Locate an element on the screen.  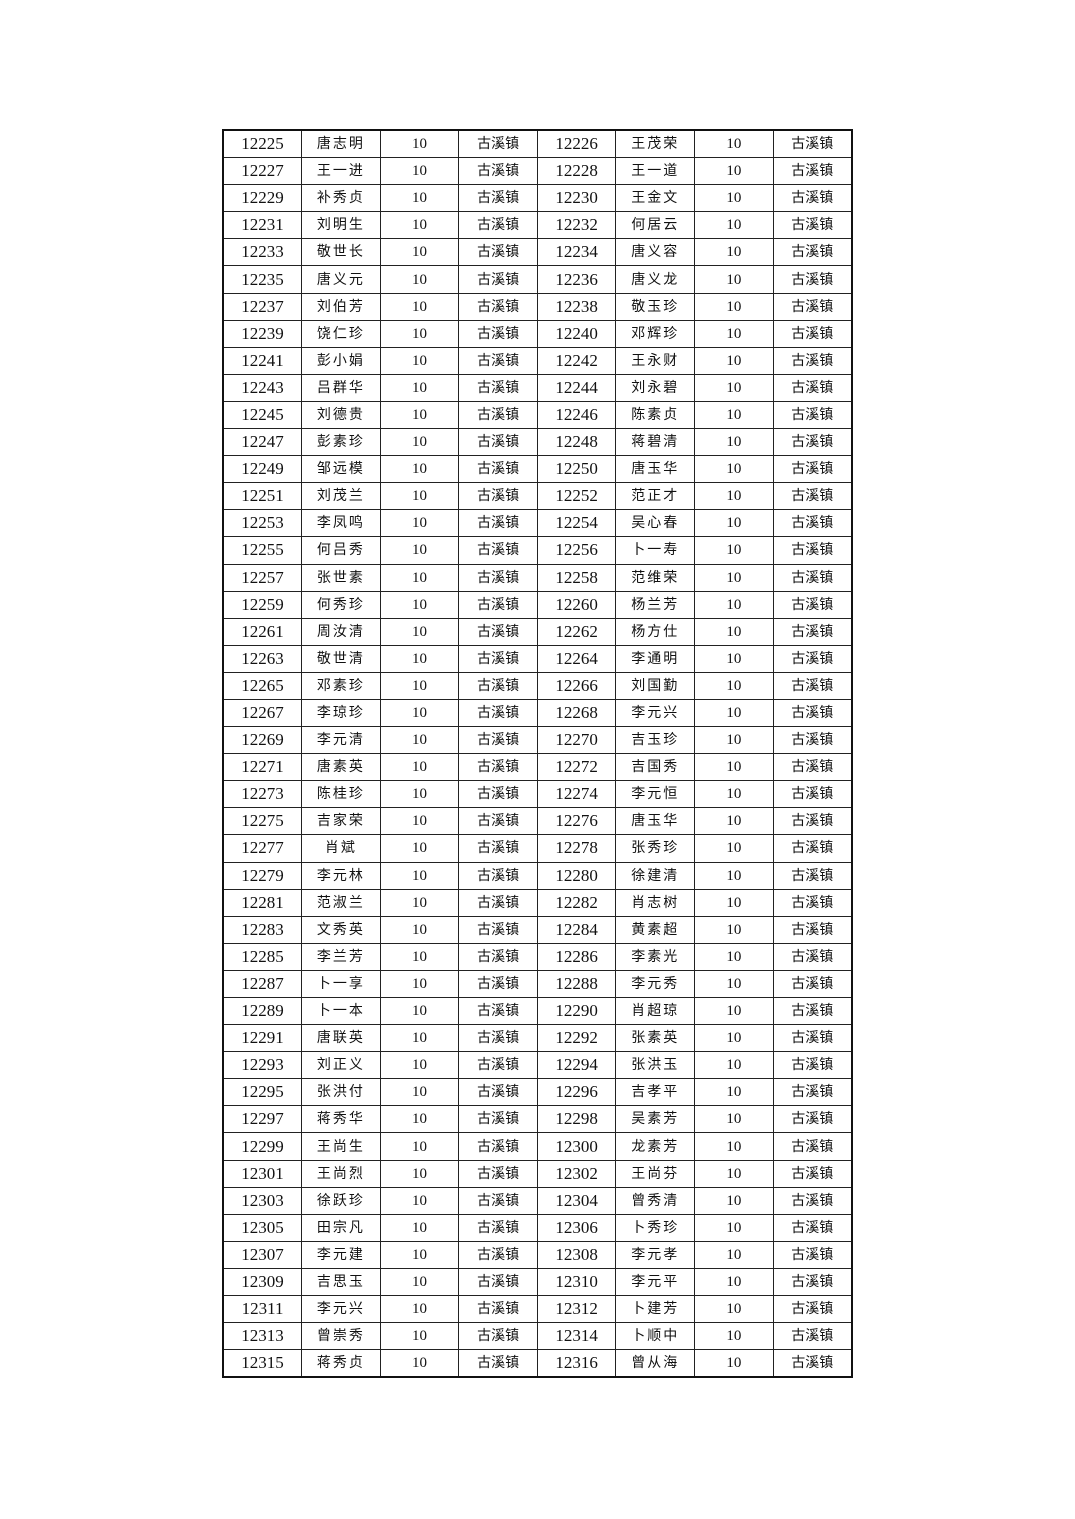
person-name-cell: 卜秀珍 is located at coordinates (655, 1227).